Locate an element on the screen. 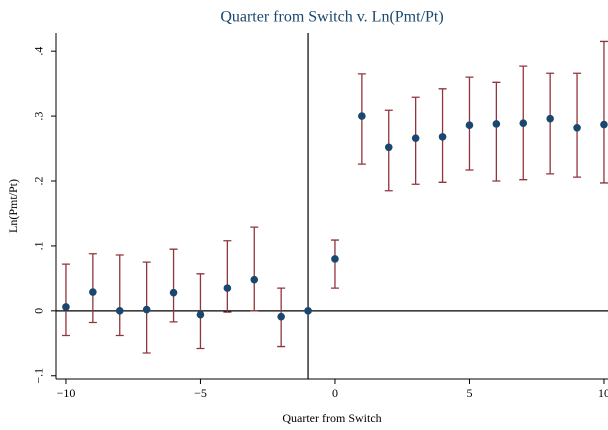 The height and width of the screenshot is (430, 608). x-axis-label: Quarter from Switch is located at coordinates (331, 418).